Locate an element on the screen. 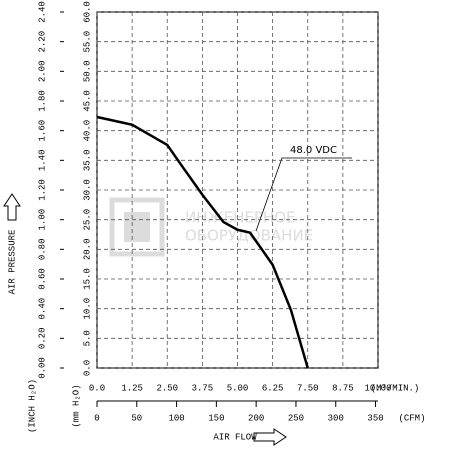 Image resolution: width=451 pixels, height=450 pixels. y-tick-label: 0.0 is located at coordinates (87, 368).